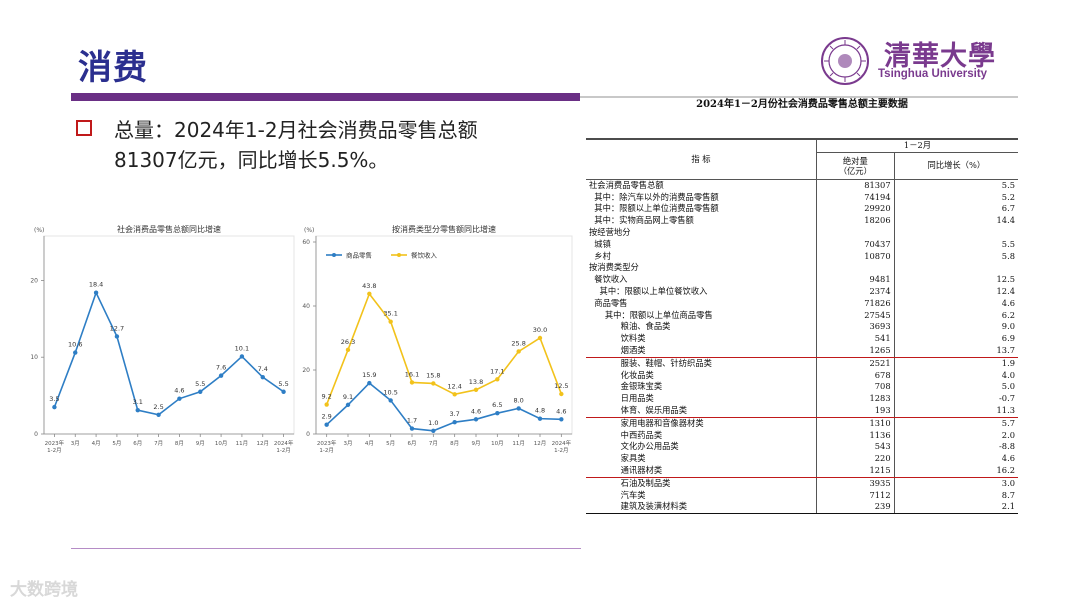 The height and width of the screenshot is (608, 1080). Describe the element at coordinates (855, 363) in the screenshot. I see `row-absolute: 2521` at that location.